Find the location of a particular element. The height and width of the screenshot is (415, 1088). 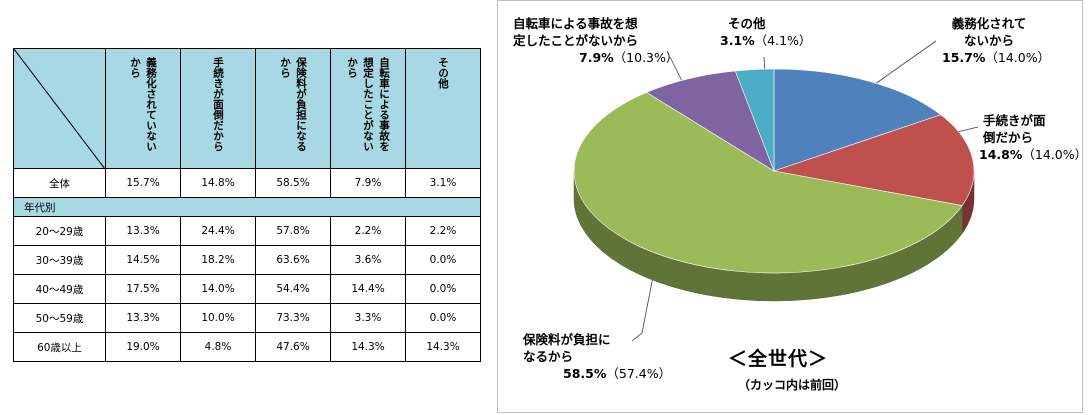

table-cell: 17.5% is located at coordinates (143, 289).